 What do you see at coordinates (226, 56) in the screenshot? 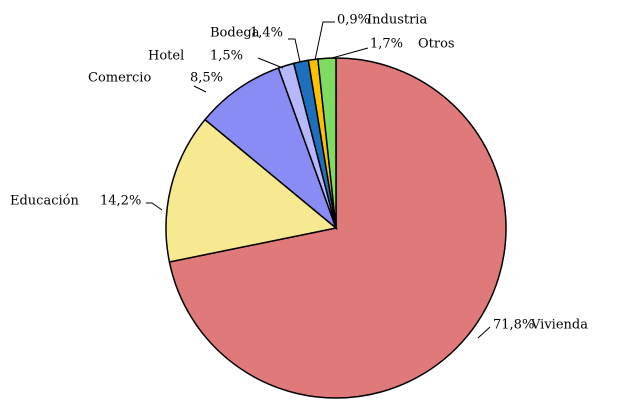
I see `value-label: 1,5%` at bounding box center [226, 56].